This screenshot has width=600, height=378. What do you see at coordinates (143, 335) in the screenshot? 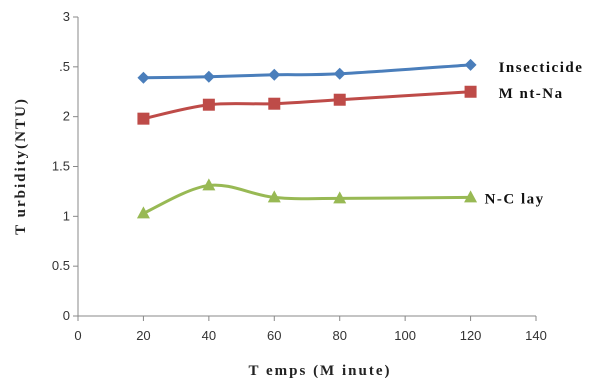
I see `x-tick-label: 20` at bounding box center [143, 335].